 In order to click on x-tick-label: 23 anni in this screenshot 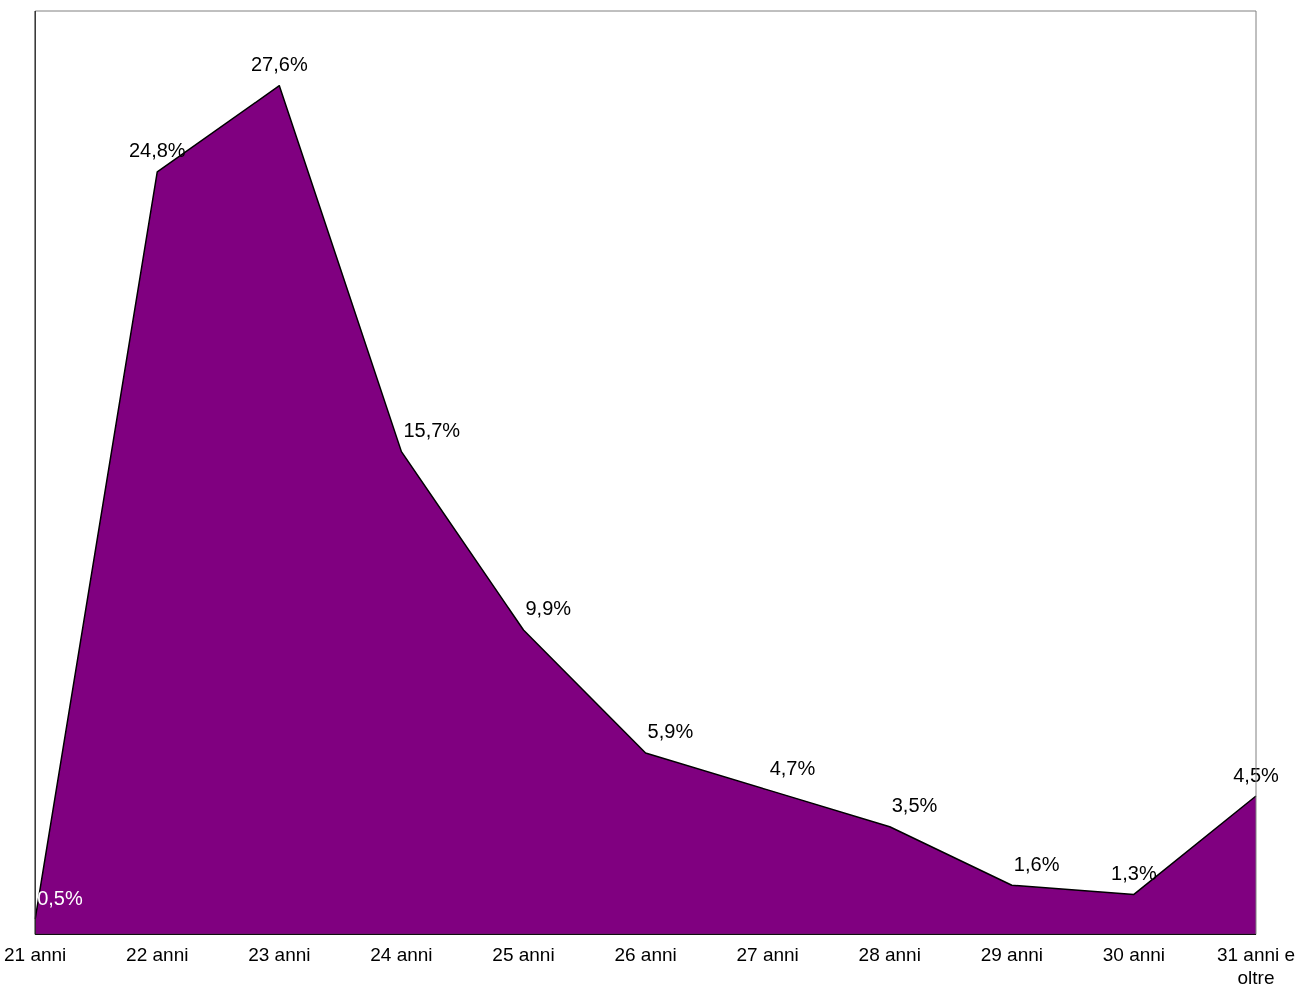, I will do `click(279, 955)`.